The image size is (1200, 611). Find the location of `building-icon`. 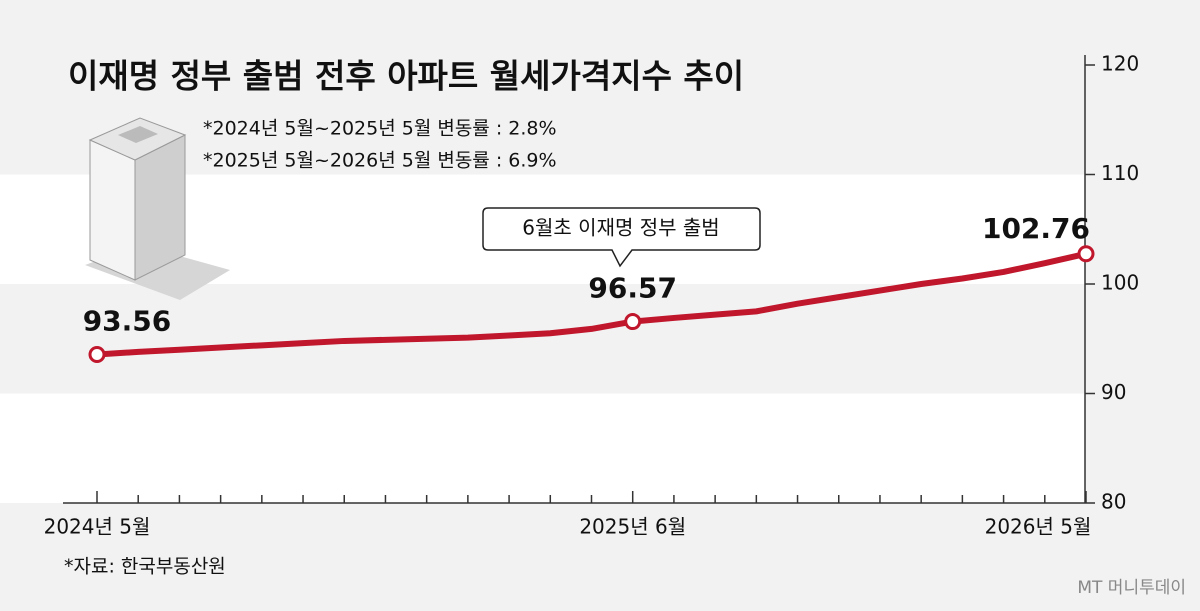

building-icon is located at coordinates (157, 208).